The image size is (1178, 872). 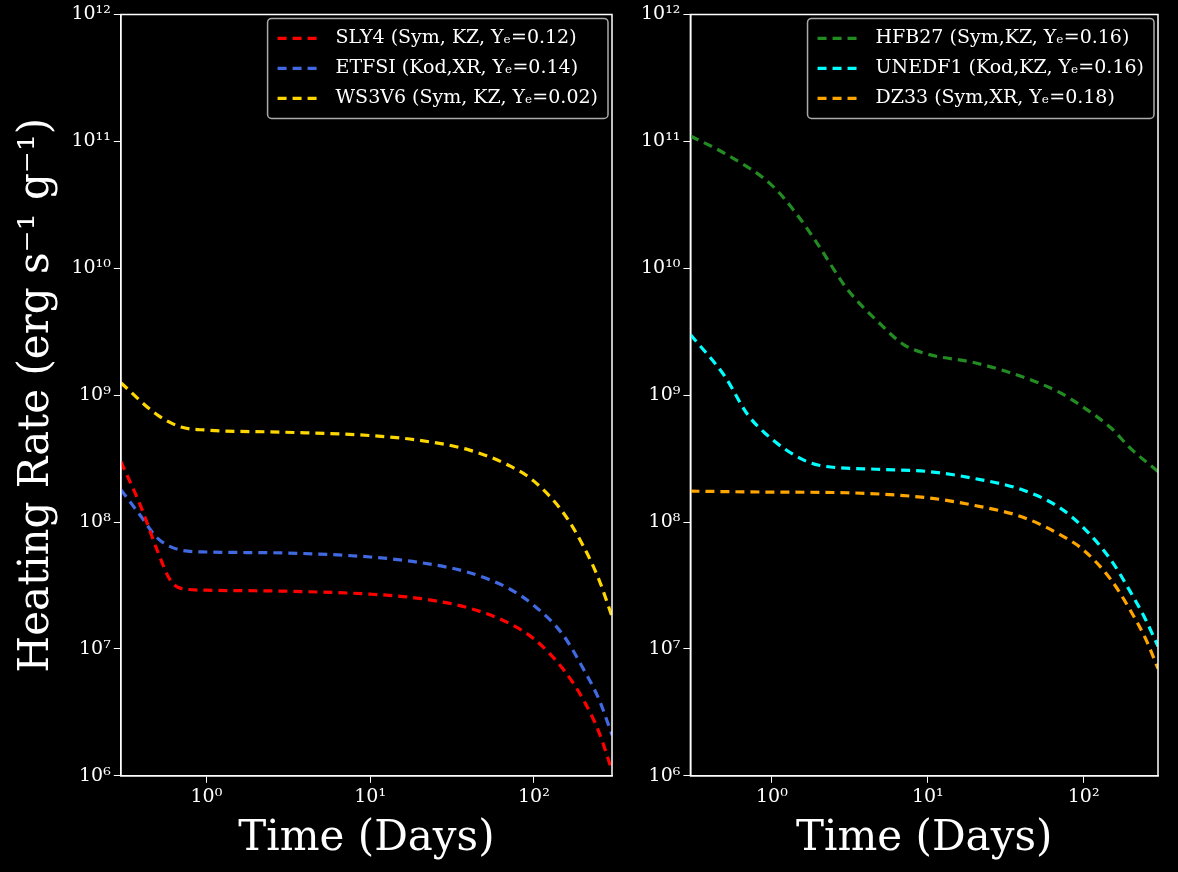 What do you see at coordinates (456, 36) in the screenshot?
I see `legend-label: SLY4 (Sym, KZ, Yₑ=0.12)` at bounding box center [456, 36].